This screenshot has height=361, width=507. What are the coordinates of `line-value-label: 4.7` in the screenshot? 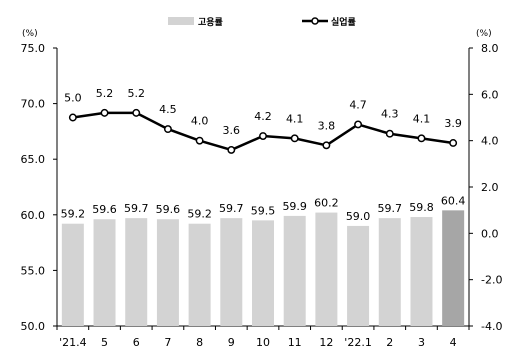 It's located at (358, 104).